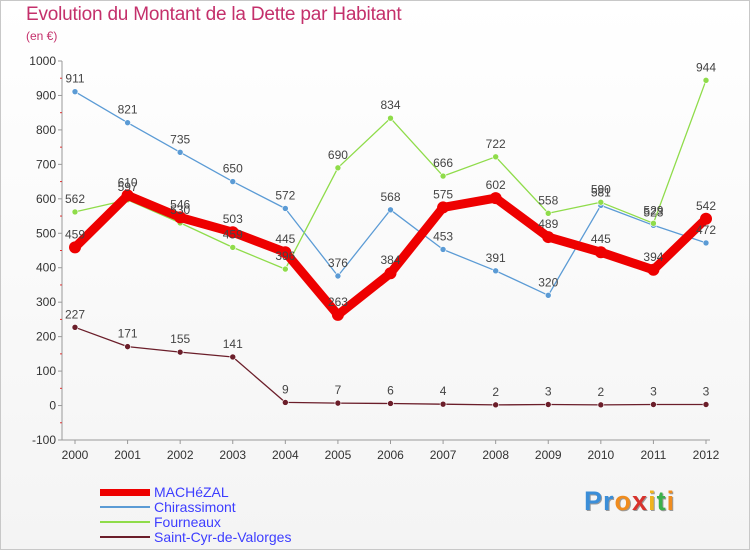  I want to click on proxiti-logo: Proxiti, so click(629, 501).